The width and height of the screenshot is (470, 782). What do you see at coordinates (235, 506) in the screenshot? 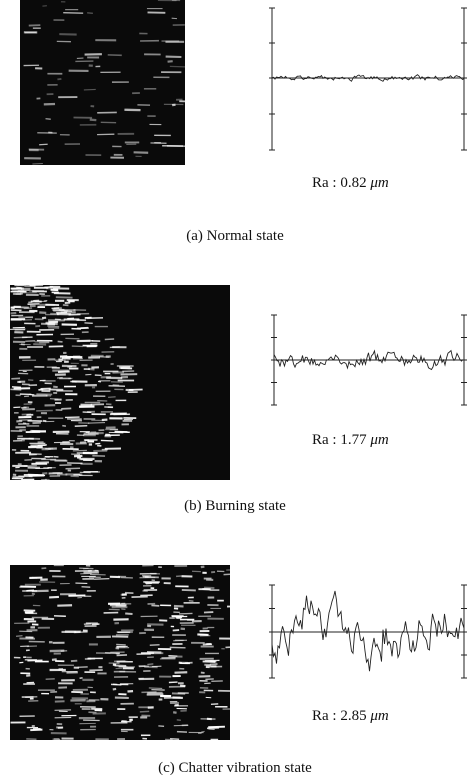
I see `caption: (b) Burning state` at bounding box center [235, 506].